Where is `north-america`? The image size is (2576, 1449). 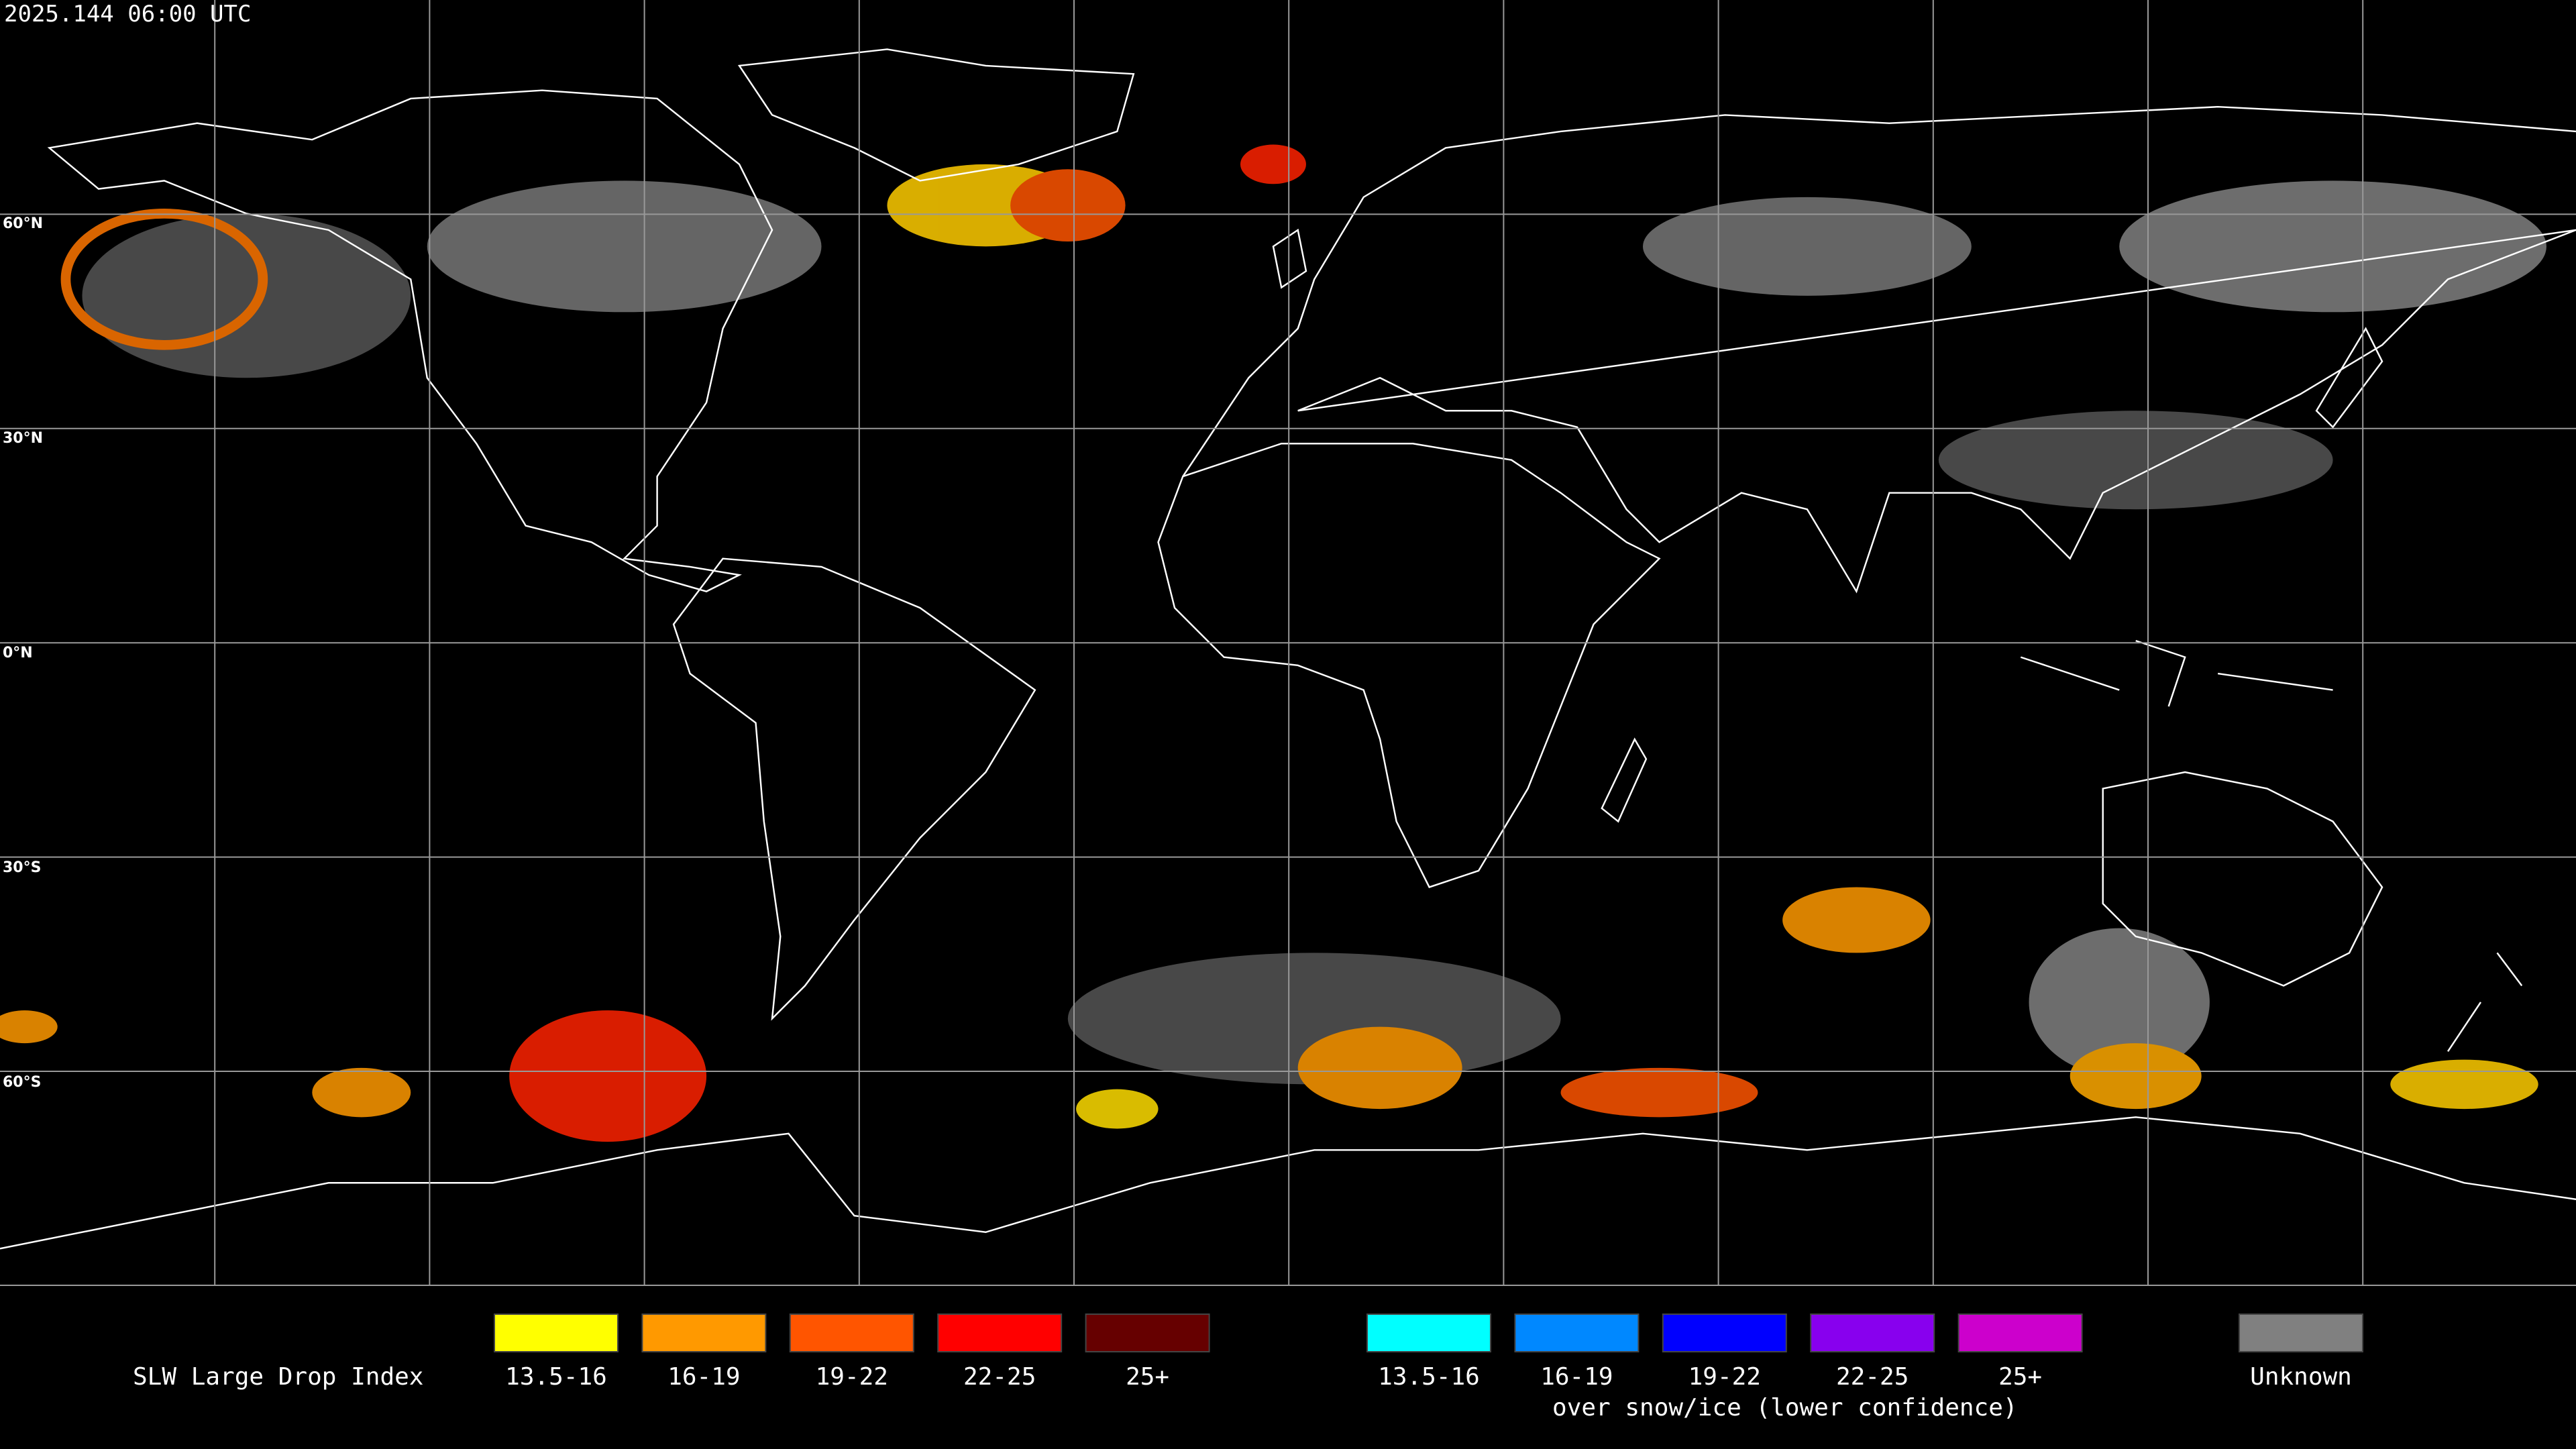 north-america is located at coordinates (410, 340).